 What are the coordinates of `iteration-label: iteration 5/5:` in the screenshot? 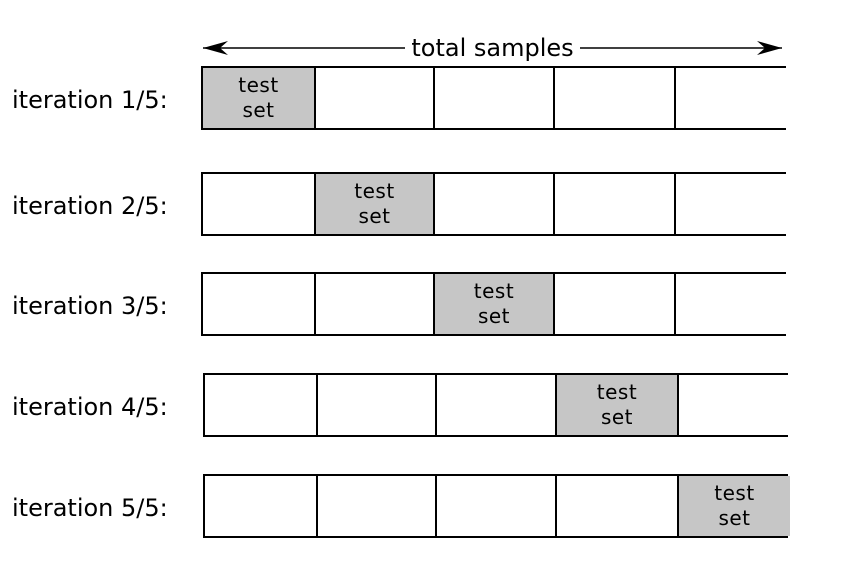 It's located at (90, 508).